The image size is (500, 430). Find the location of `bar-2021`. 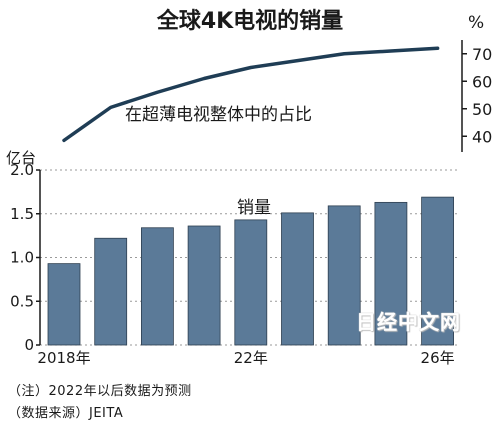

bar-2021 is located at coordinates (204, 285).